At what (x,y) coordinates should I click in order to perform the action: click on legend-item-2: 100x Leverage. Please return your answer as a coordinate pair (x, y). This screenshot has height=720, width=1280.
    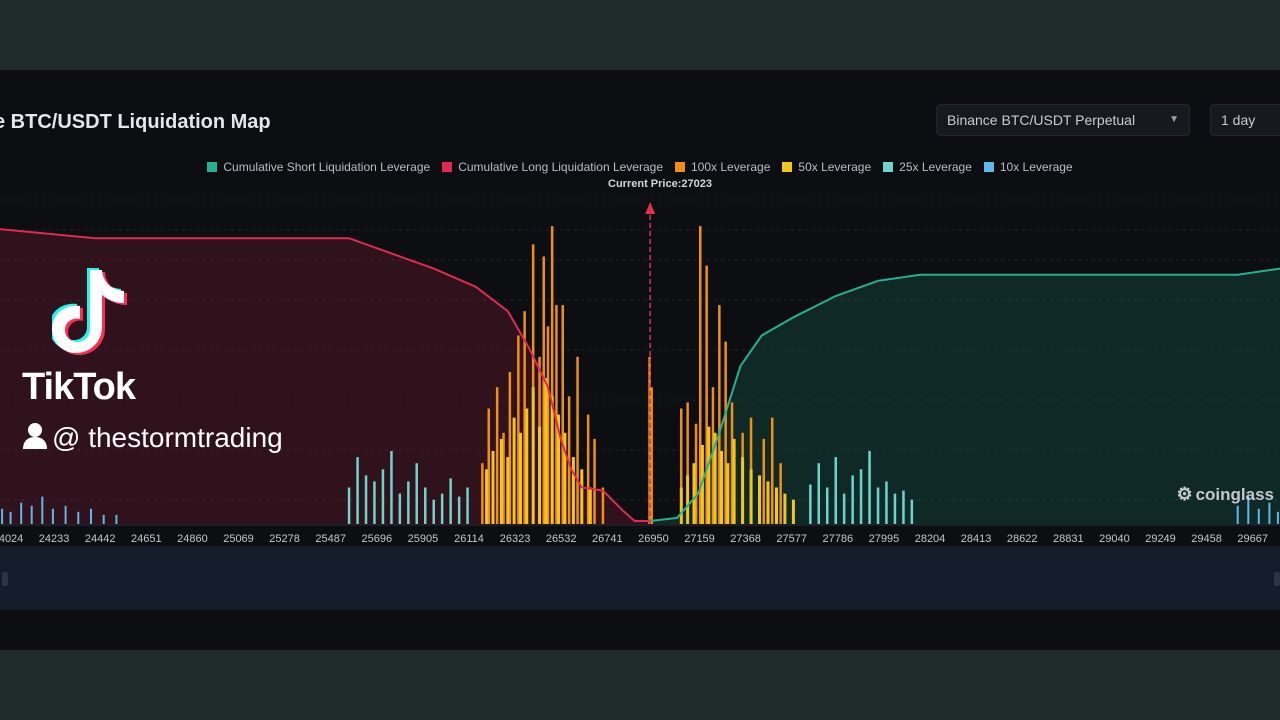
    Looking at the image, I should click on (722, 167).